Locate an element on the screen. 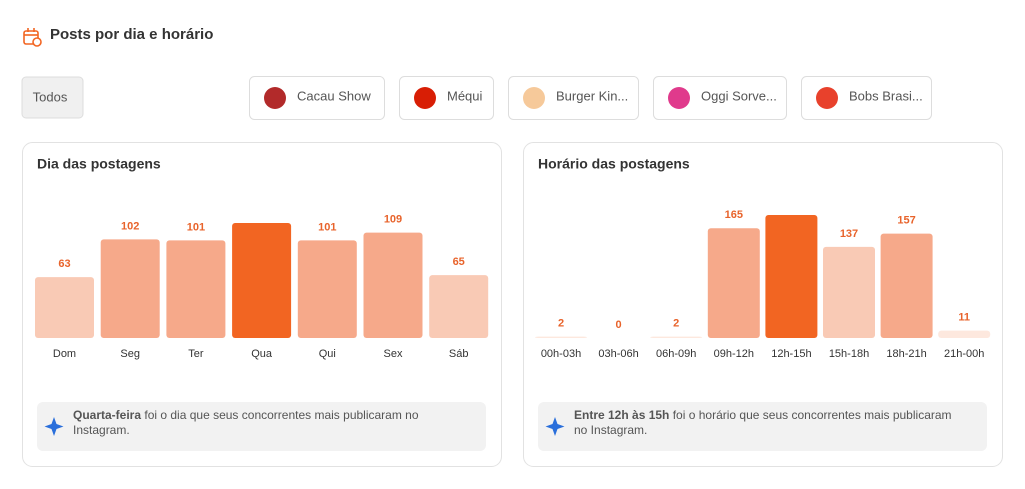  value-label: 0 is located at coordinates (619, 325).